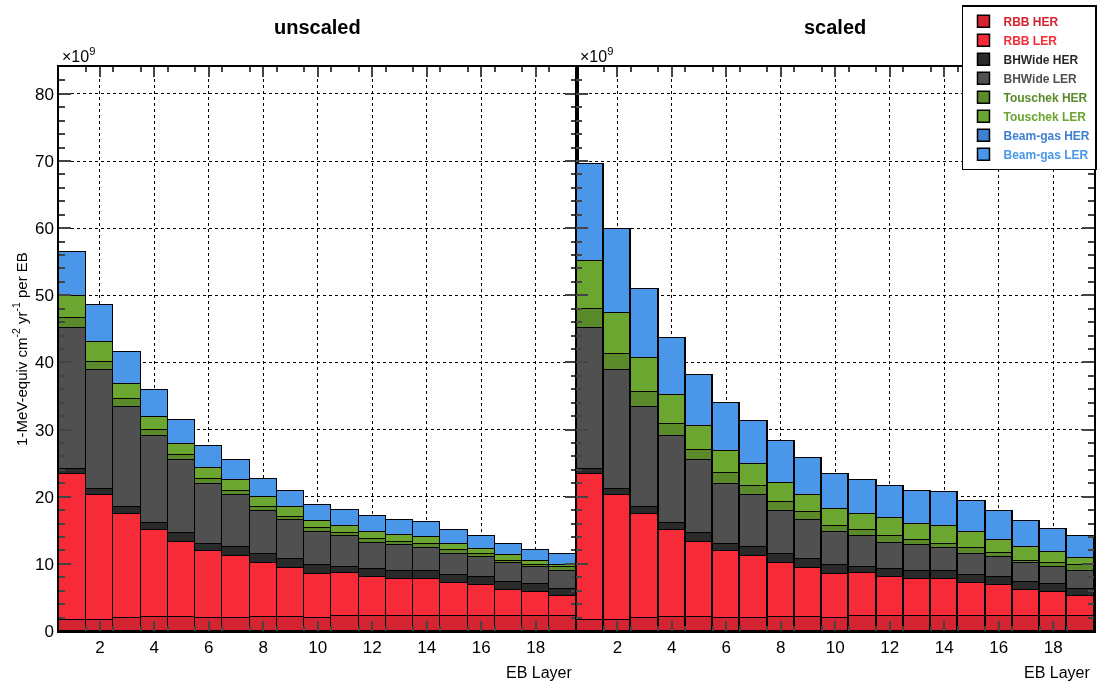 The height and width of the screenshot is (685, 1102). What do you see at coordinates (1041, 59) in the screenshot?
I see `legend-label: BHWide HER` at bounding box center [1041, 59].